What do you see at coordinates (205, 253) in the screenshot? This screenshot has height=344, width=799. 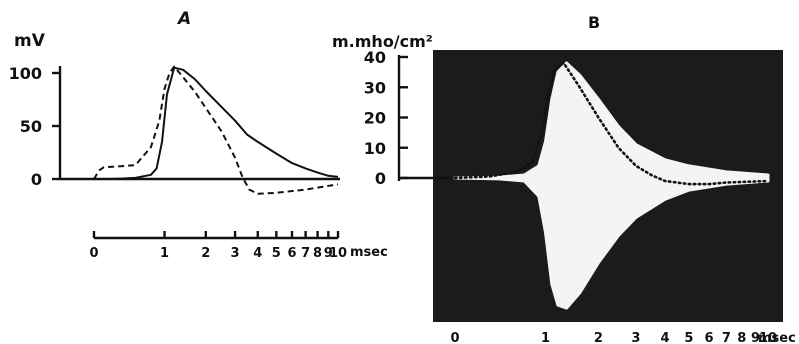 I see `panel-a-x-tick-label: 2` at bounding box center [205, 253].